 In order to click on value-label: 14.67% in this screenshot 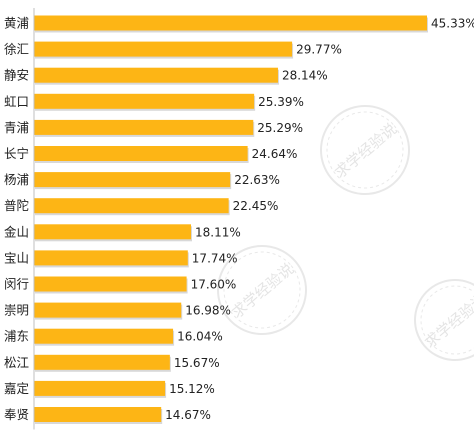, I will do `click(188, 415)`.